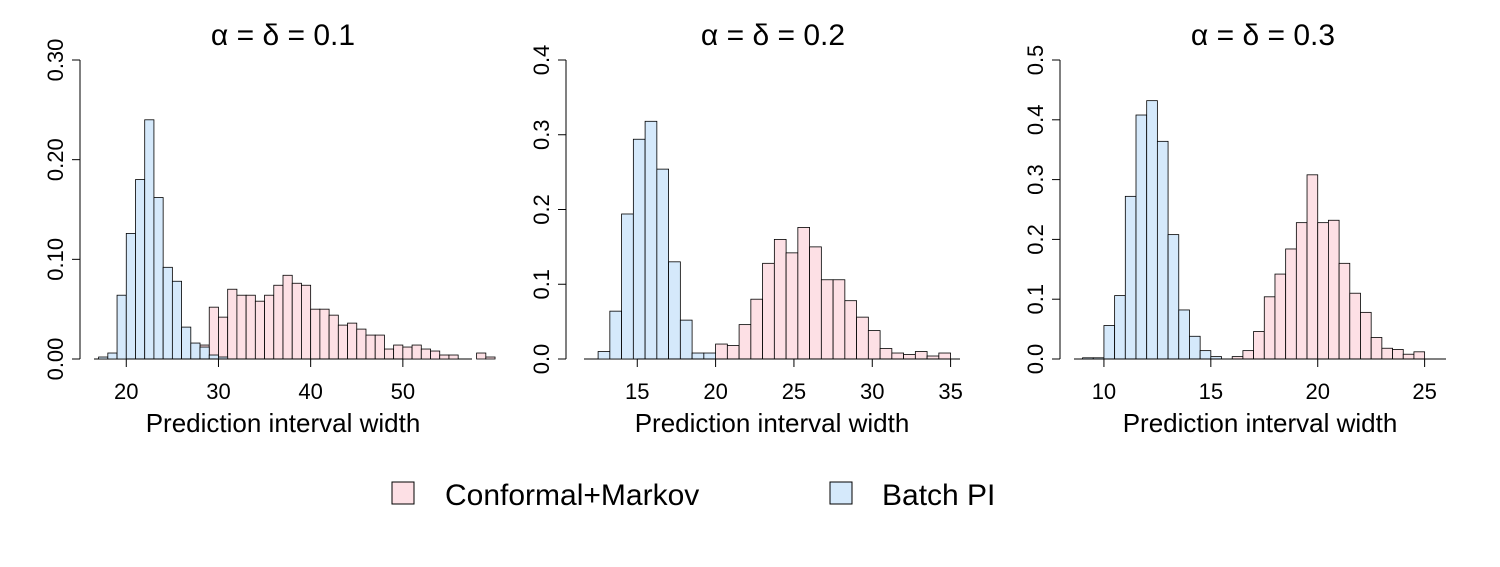 The width and height of the screenshot is (1500, 567). I want to click on panel-title: α = δ = 0.3, so click(1263, 35).